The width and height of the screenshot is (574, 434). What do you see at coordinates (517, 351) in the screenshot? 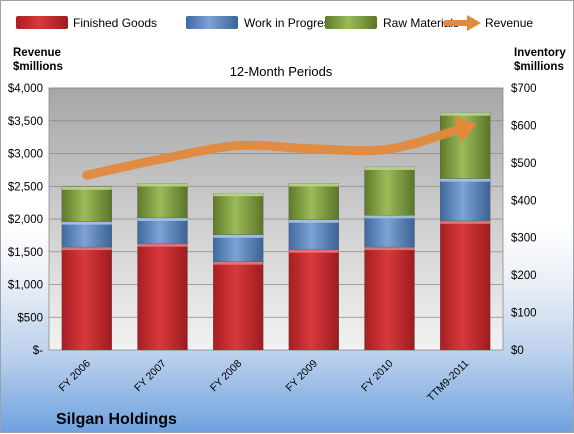
I see `right-tick-label: $0` at bounding box center [517, 351].